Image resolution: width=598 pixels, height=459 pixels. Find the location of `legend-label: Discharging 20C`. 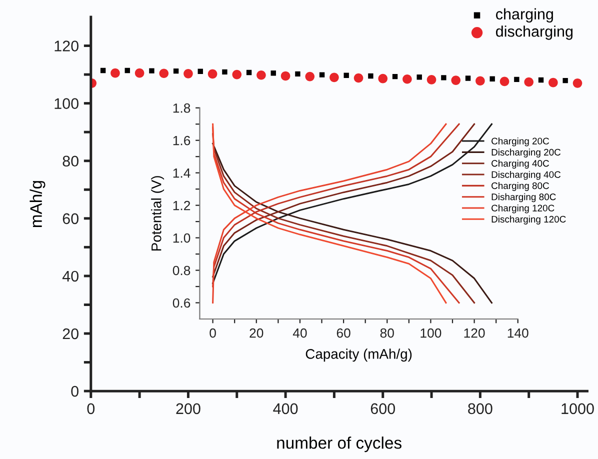

legend-label: Discharging 20C is located at coordinates (526, 153).